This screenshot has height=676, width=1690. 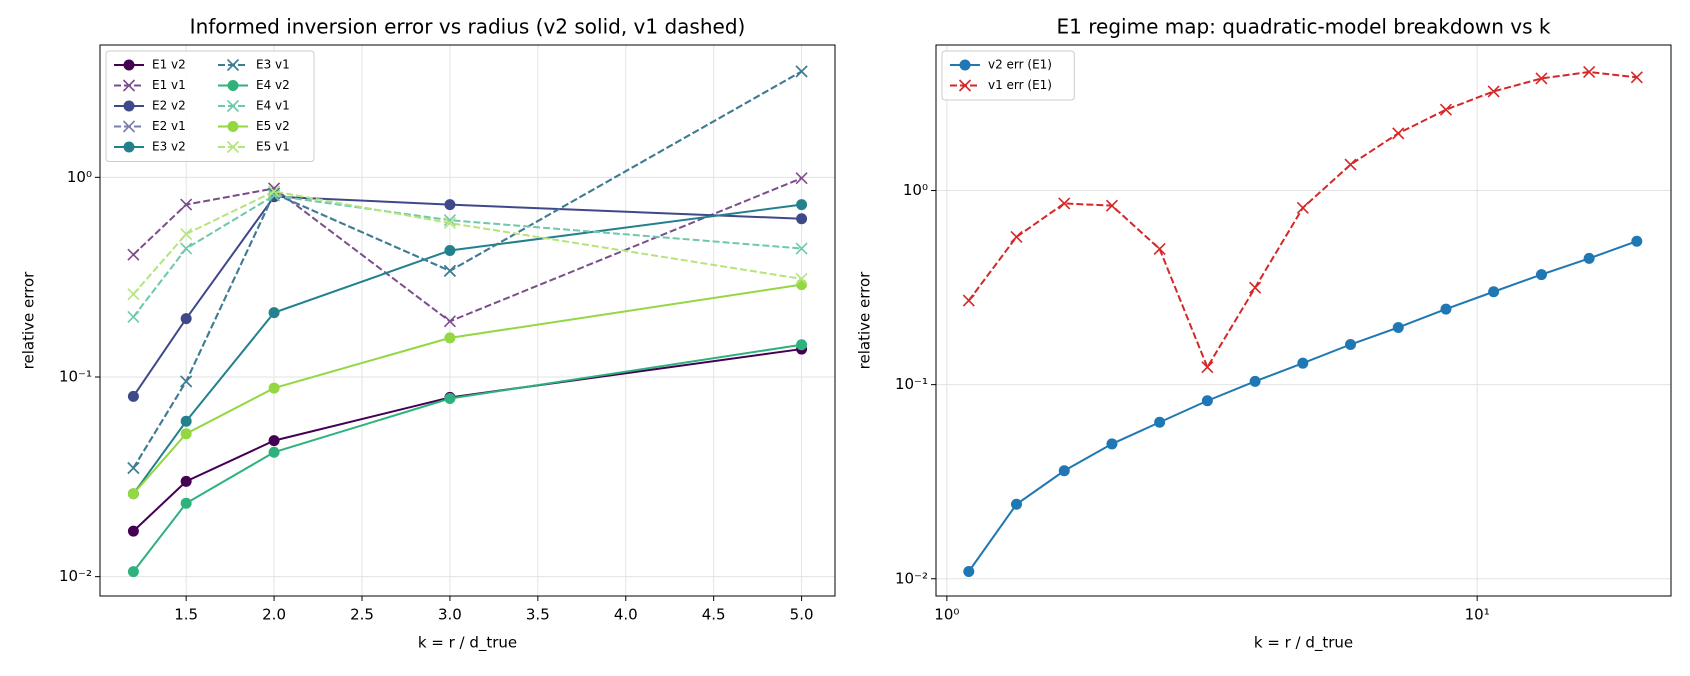 What do you see at coordinates (467, 643) in the screenshot?
I see `x-axis-label: k = r / d_true` at bounding box center [467, 643].